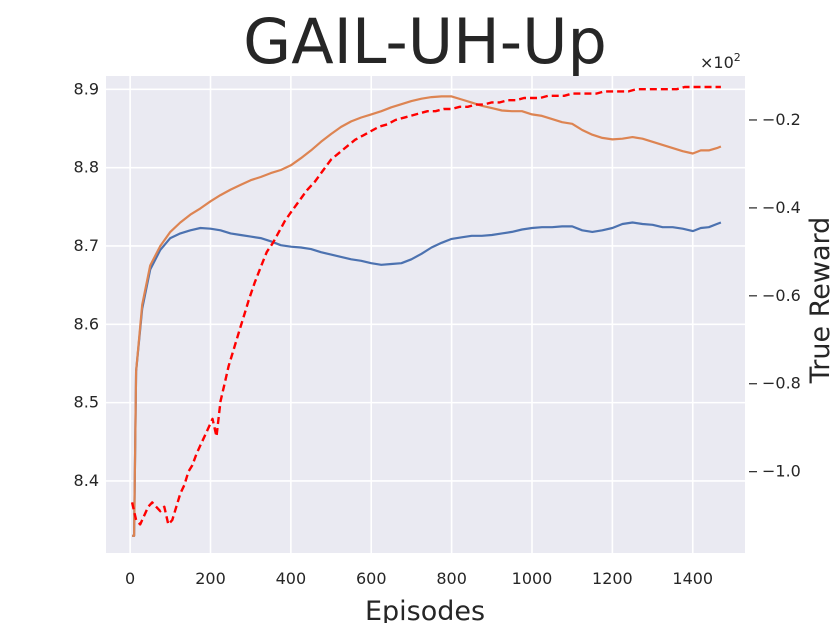 The image size is (830, 623). Describe the element at coordinates (717, 62) in the screenshot. I see `y2-multiplier-base: ×10` at that location.